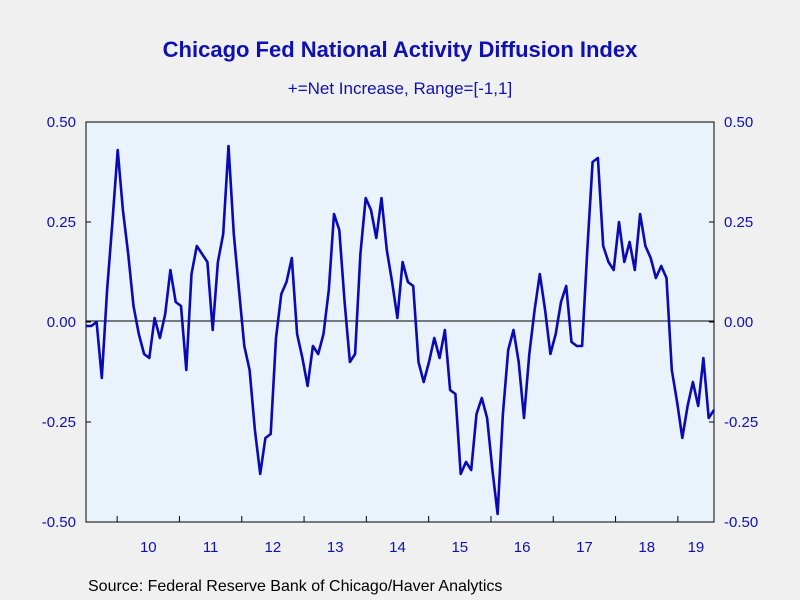  Describe the element at coordinates (61, 122) in the screenshot. I see `y-tick-label-left: 0.50` at that location.